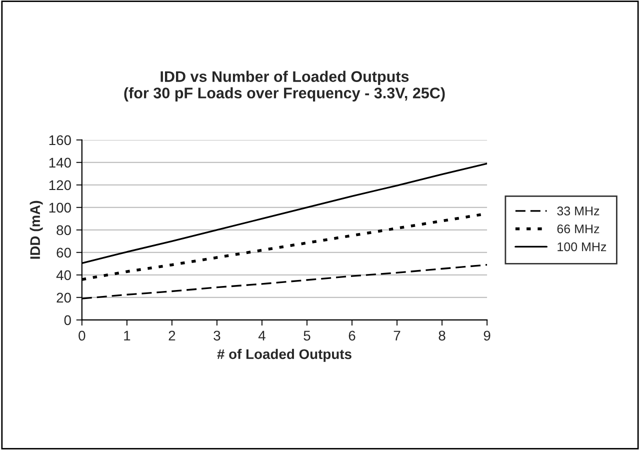 The width and height of the screenshot is (640, 450). Describe the element at coordinates (63, 230) in the screenshot. I see `y-tick-label: 80` at that location.